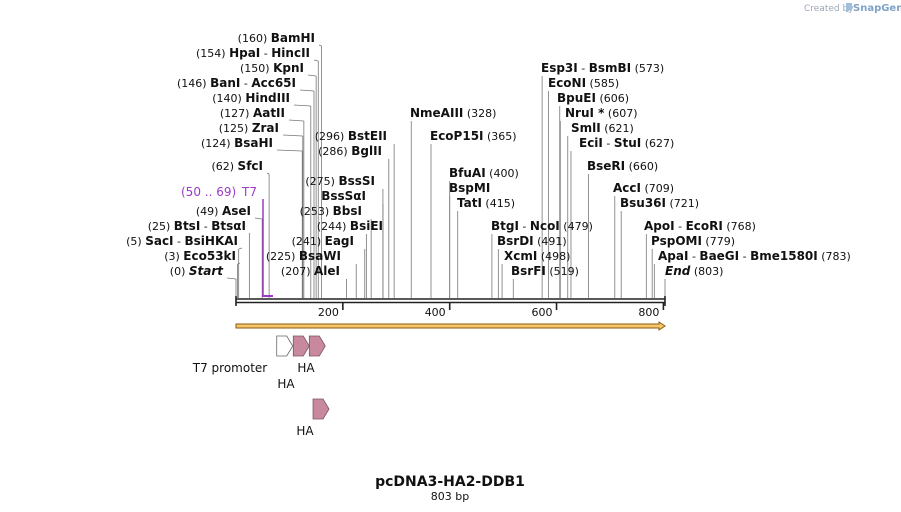 The height and width of the screenshot is (512, 901). I want to click on site-pspomi: PspOMI (779), so click(693, 266).